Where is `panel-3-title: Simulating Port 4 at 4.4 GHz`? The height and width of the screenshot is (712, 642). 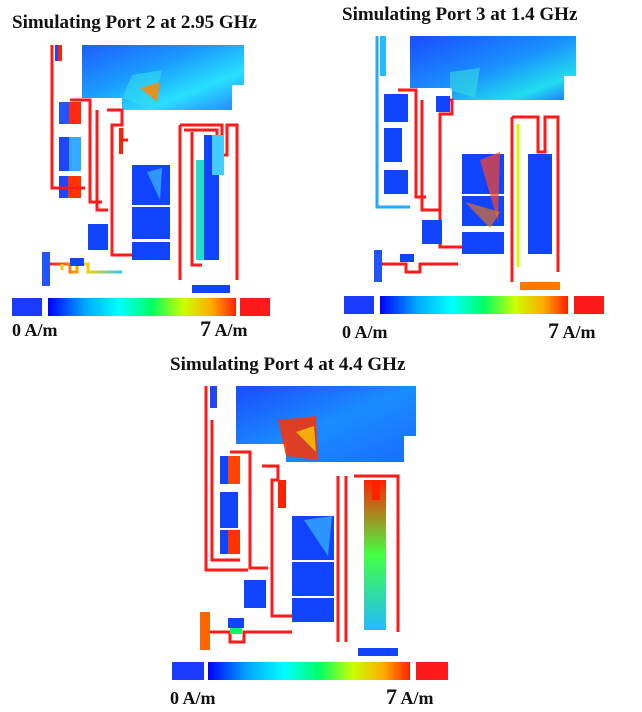 panel-3-title: Simulating Port 4 at 4.4 GHz is located at coordinates (288, 364).